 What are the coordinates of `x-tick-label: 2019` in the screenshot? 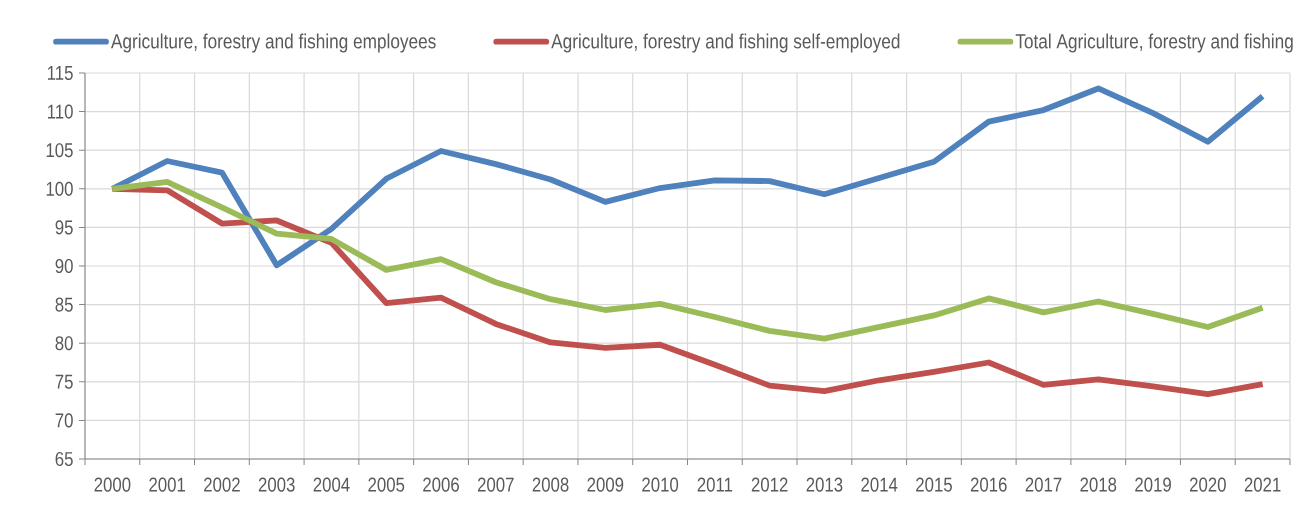 It's located at (1153, 484).